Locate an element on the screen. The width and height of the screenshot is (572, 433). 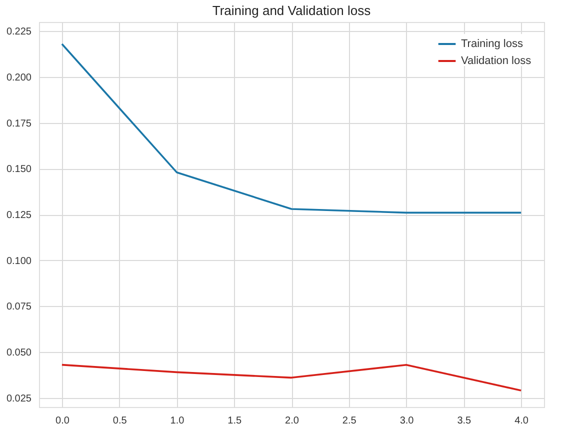
chart-title: Training and Validation loss is located at coordinates (292, 10).